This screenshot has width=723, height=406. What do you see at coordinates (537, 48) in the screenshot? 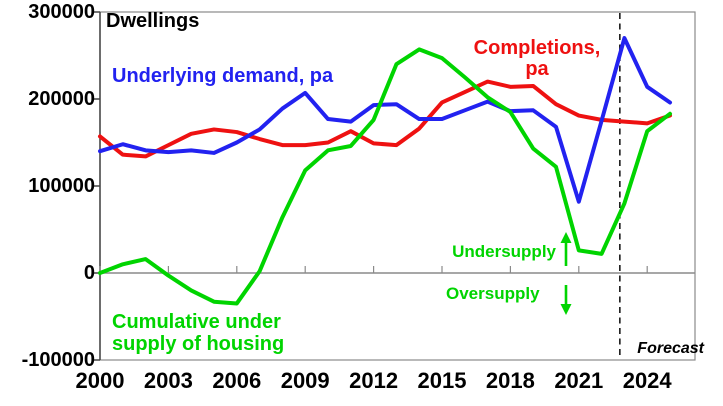
I see `series-label-completions-line1: Completions,` at bounding box center [537, 48].